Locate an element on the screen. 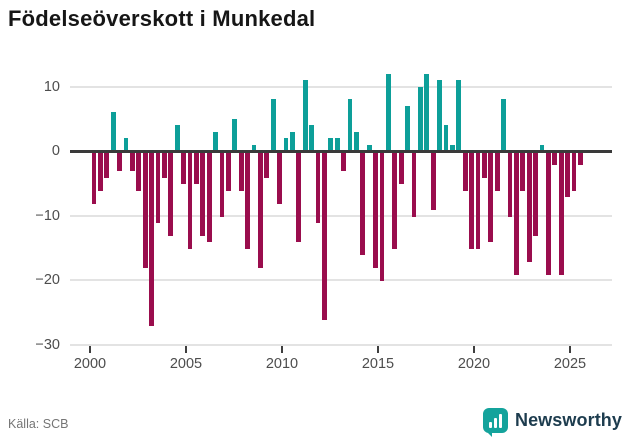  x-axis-tick-label: 2020 is located at coordinates (474, 364).